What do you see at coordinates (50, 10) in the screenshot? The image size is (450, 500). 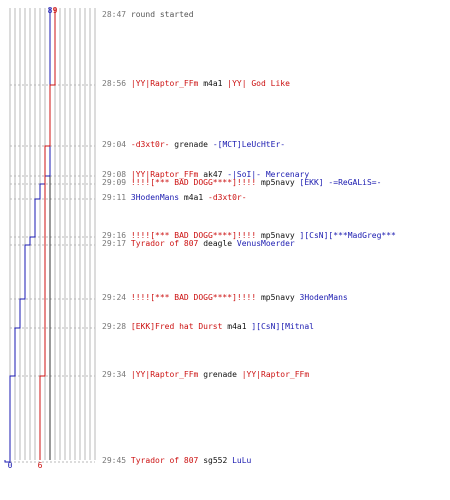 I see `count-tick-label: 8` at bounding box center [50, 10].